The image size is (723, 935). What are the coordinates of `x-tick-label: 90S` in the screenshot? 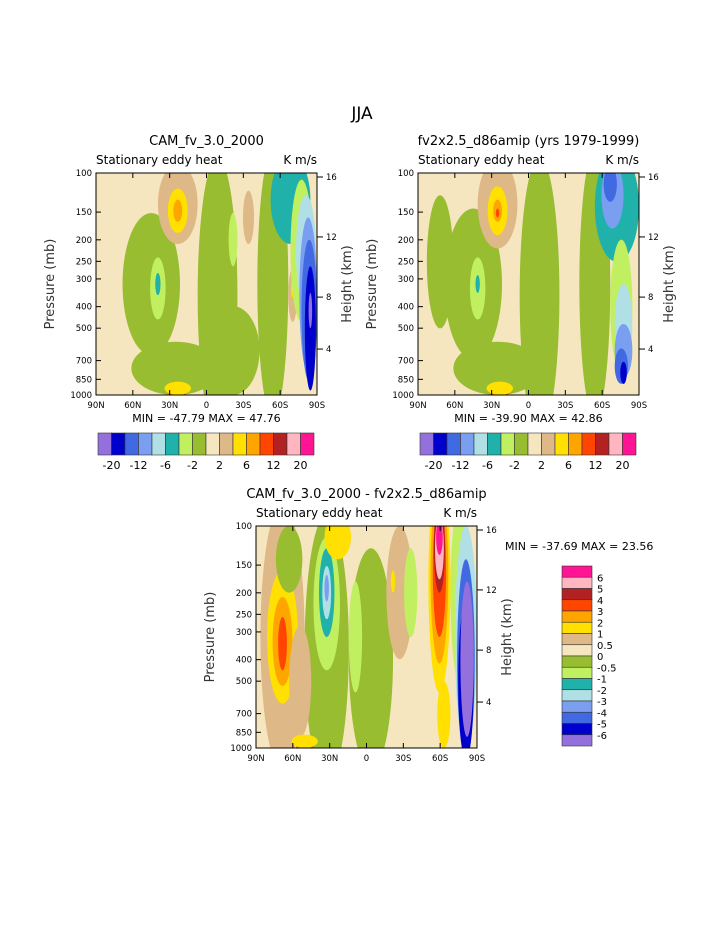 It's located at (639, 406).